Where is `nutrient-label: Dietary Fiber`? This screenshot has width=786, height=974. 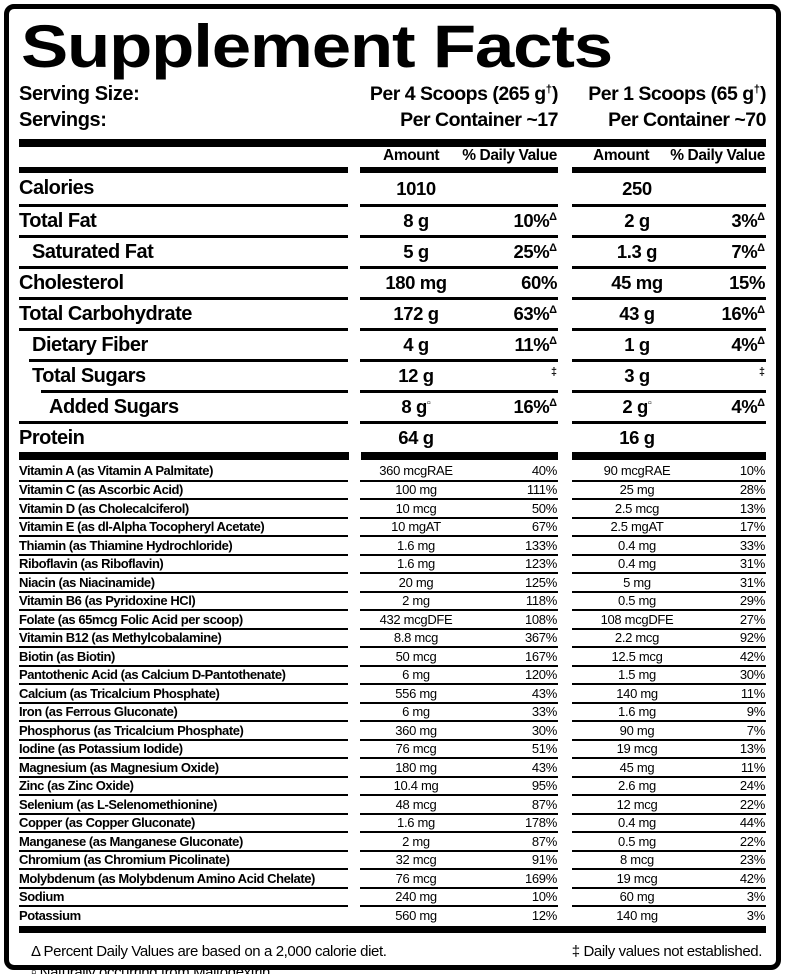 nutrient-label: Dietary Fiber is located at coordinates (183, 343).